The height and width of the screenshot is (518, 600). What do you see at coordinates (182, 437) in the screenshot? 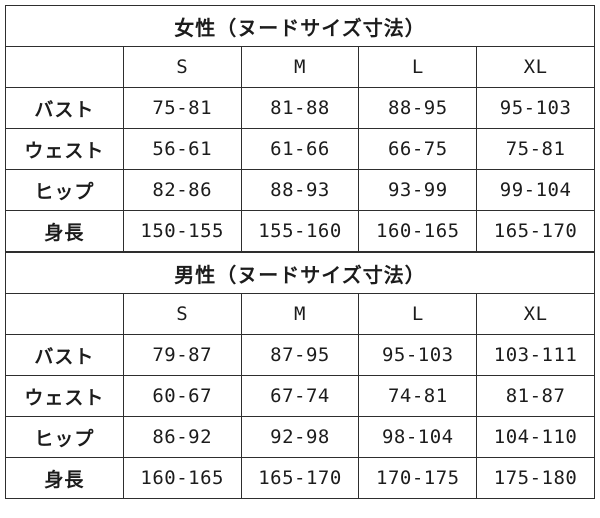
I see `size-value-cell: 86-92` at bounding box center [182, 437].